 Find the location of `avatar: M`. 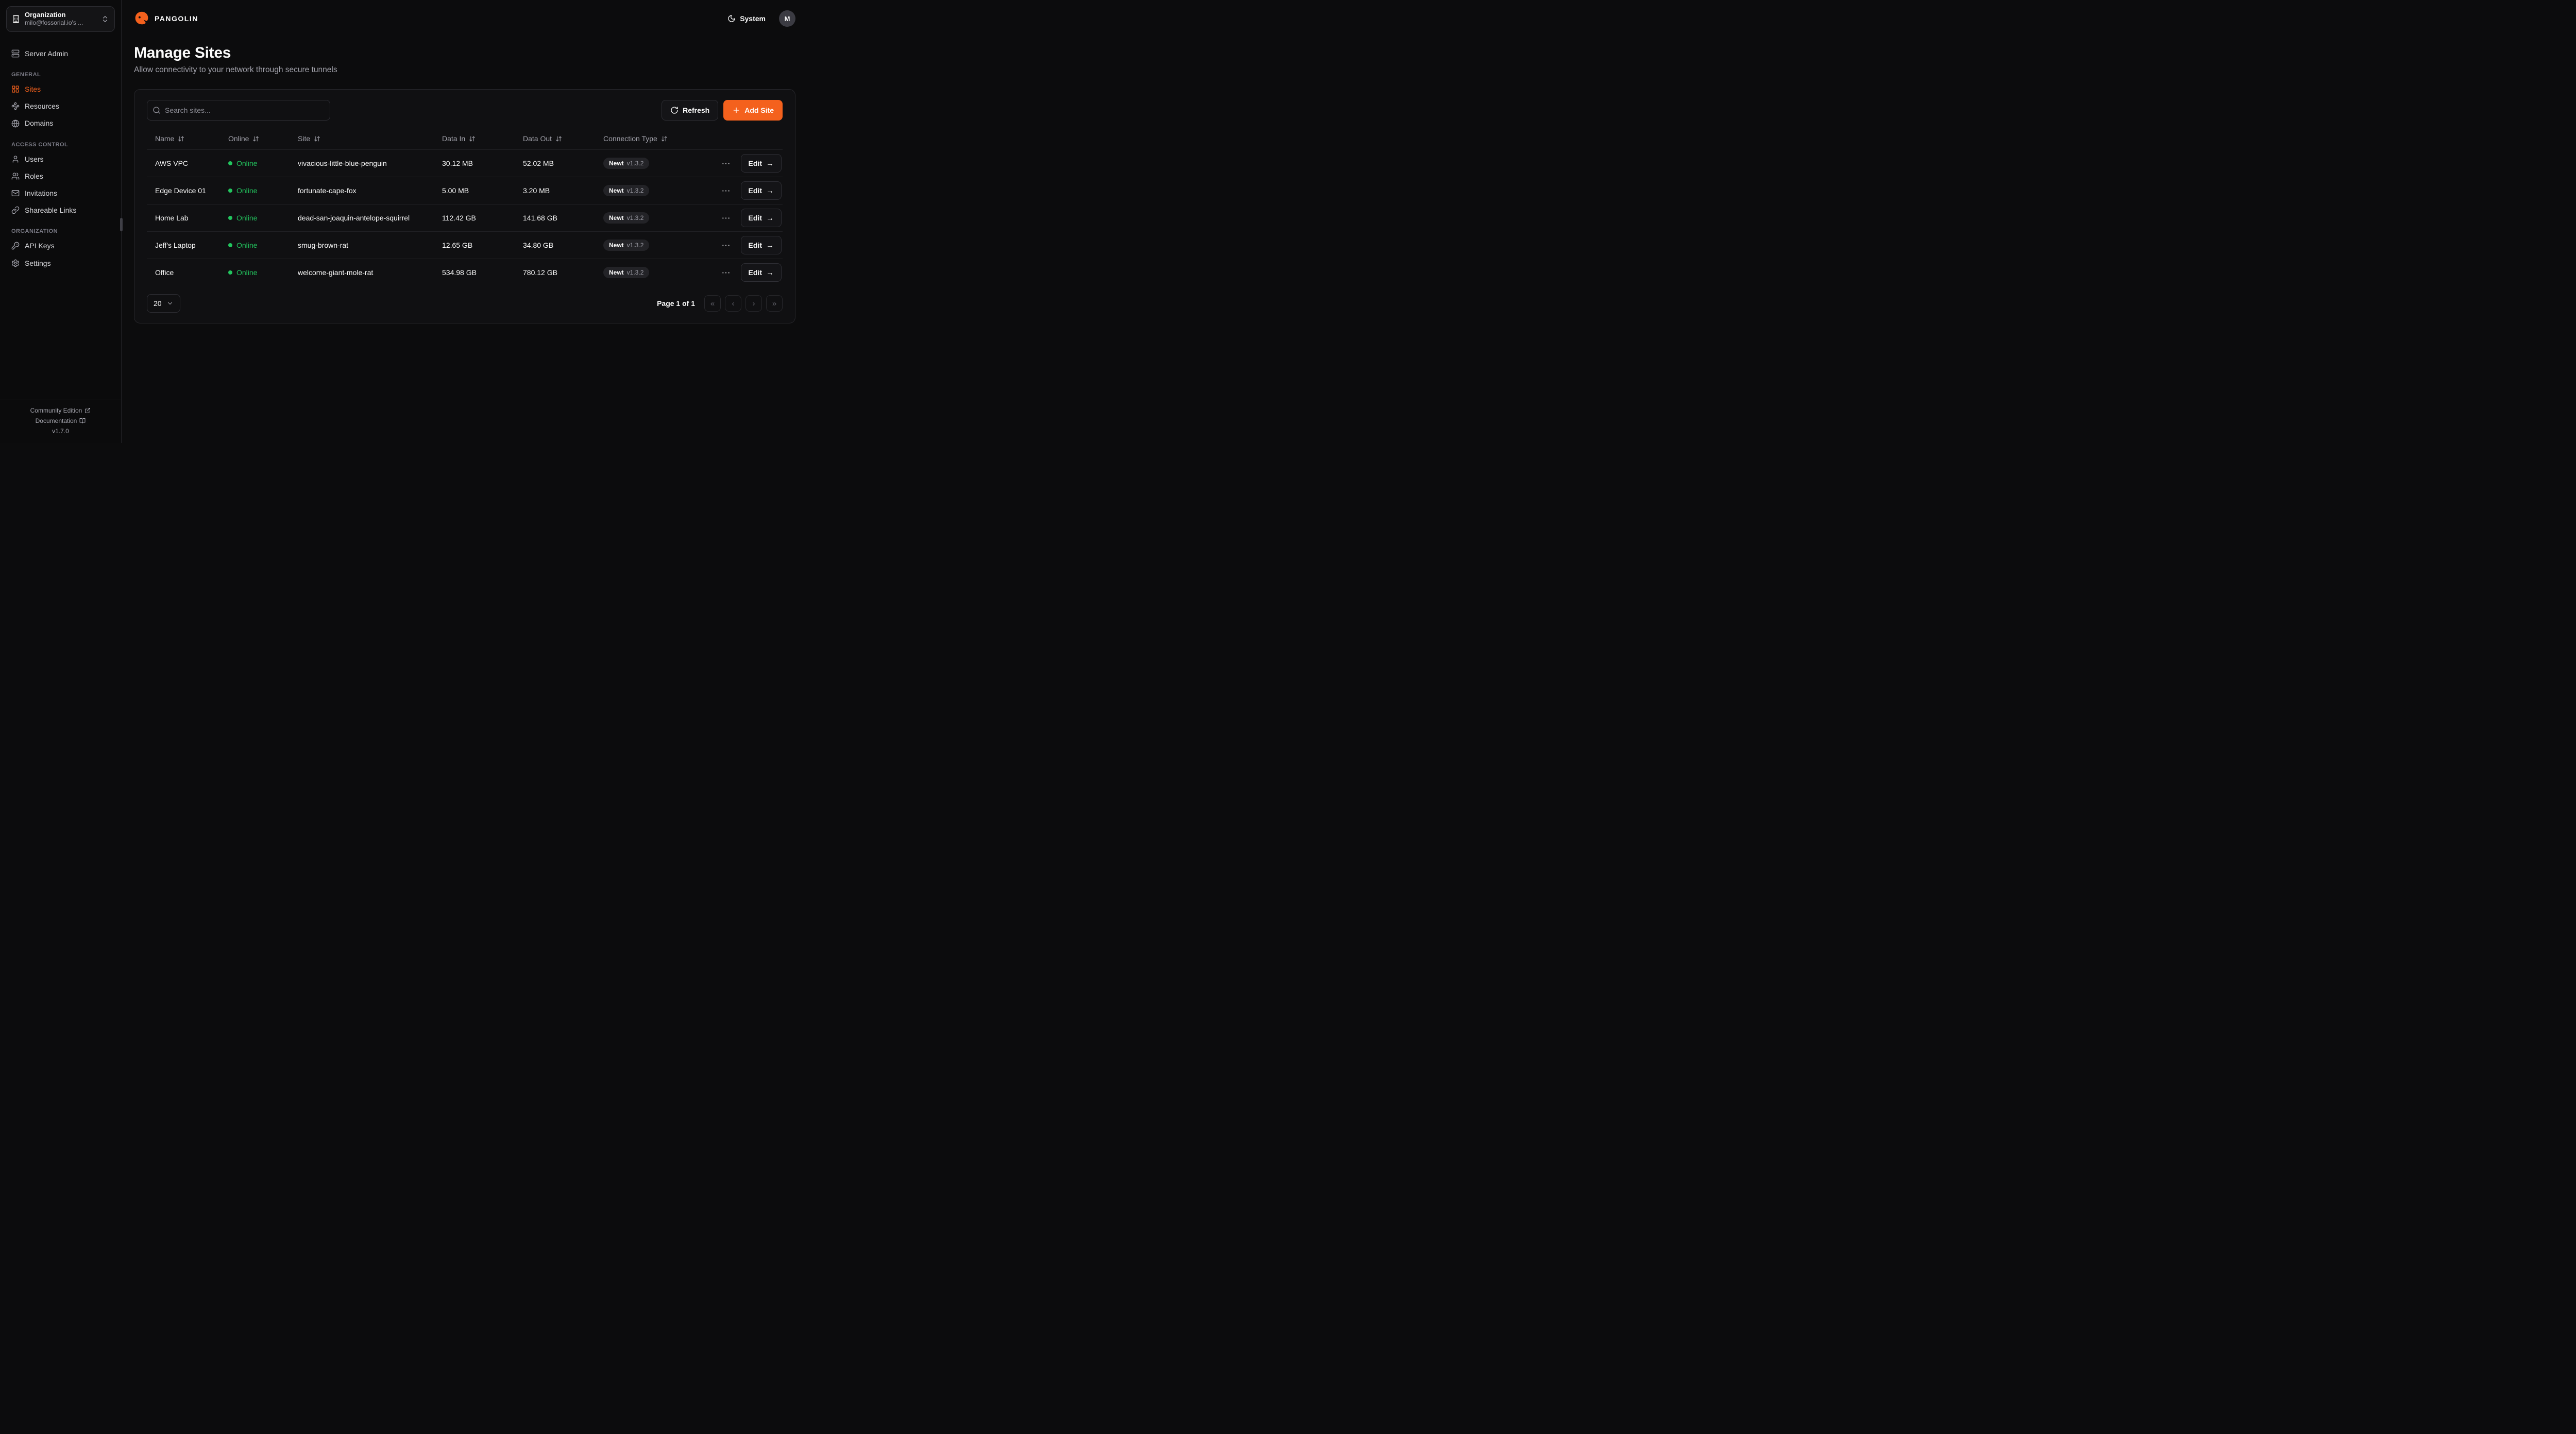

avatar: M is located at coordinates (787, 18).